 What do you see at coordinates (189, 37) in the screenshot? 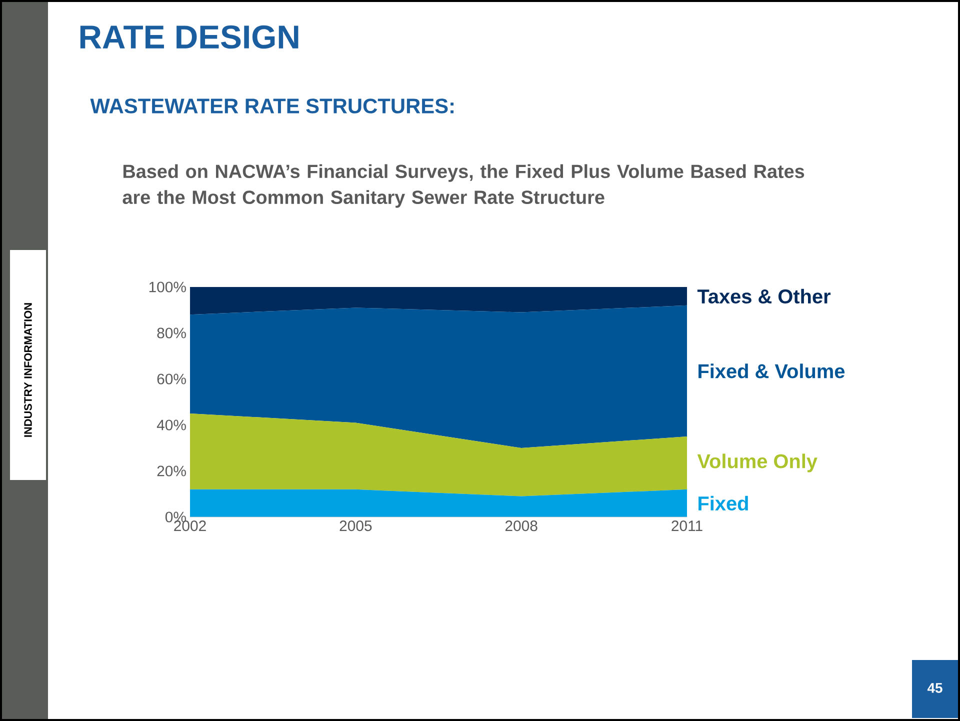
I see `chart-title: RATE DESIGN` at bounding box center [189, 37].